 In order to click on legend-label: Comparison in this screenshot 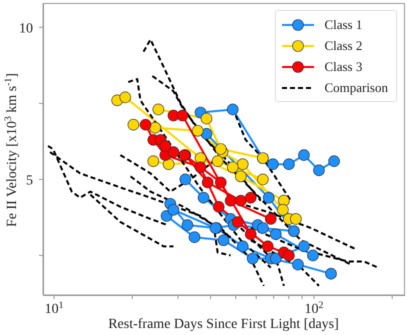, I will do `click(356, 88)`.